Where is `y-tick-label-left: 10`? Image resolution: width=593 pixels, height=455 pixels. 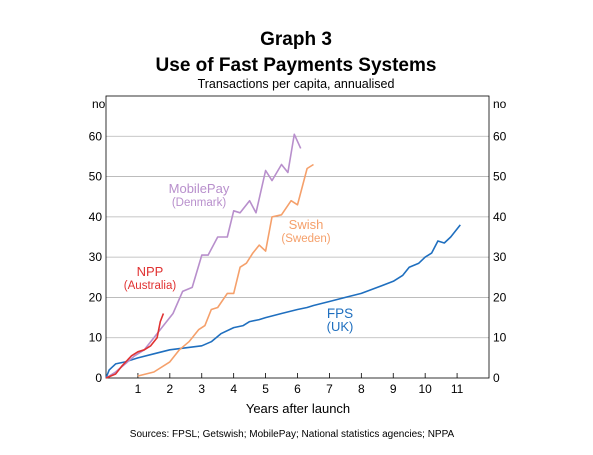 y-tick-label-left: 10 is located at coordinates (96, 338).